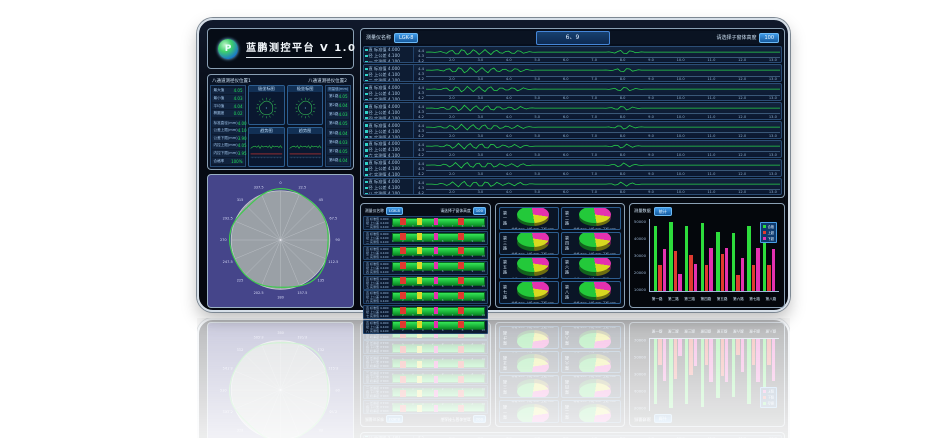  I want to click on pie-channel-label: 第六路, so click(567, 268).